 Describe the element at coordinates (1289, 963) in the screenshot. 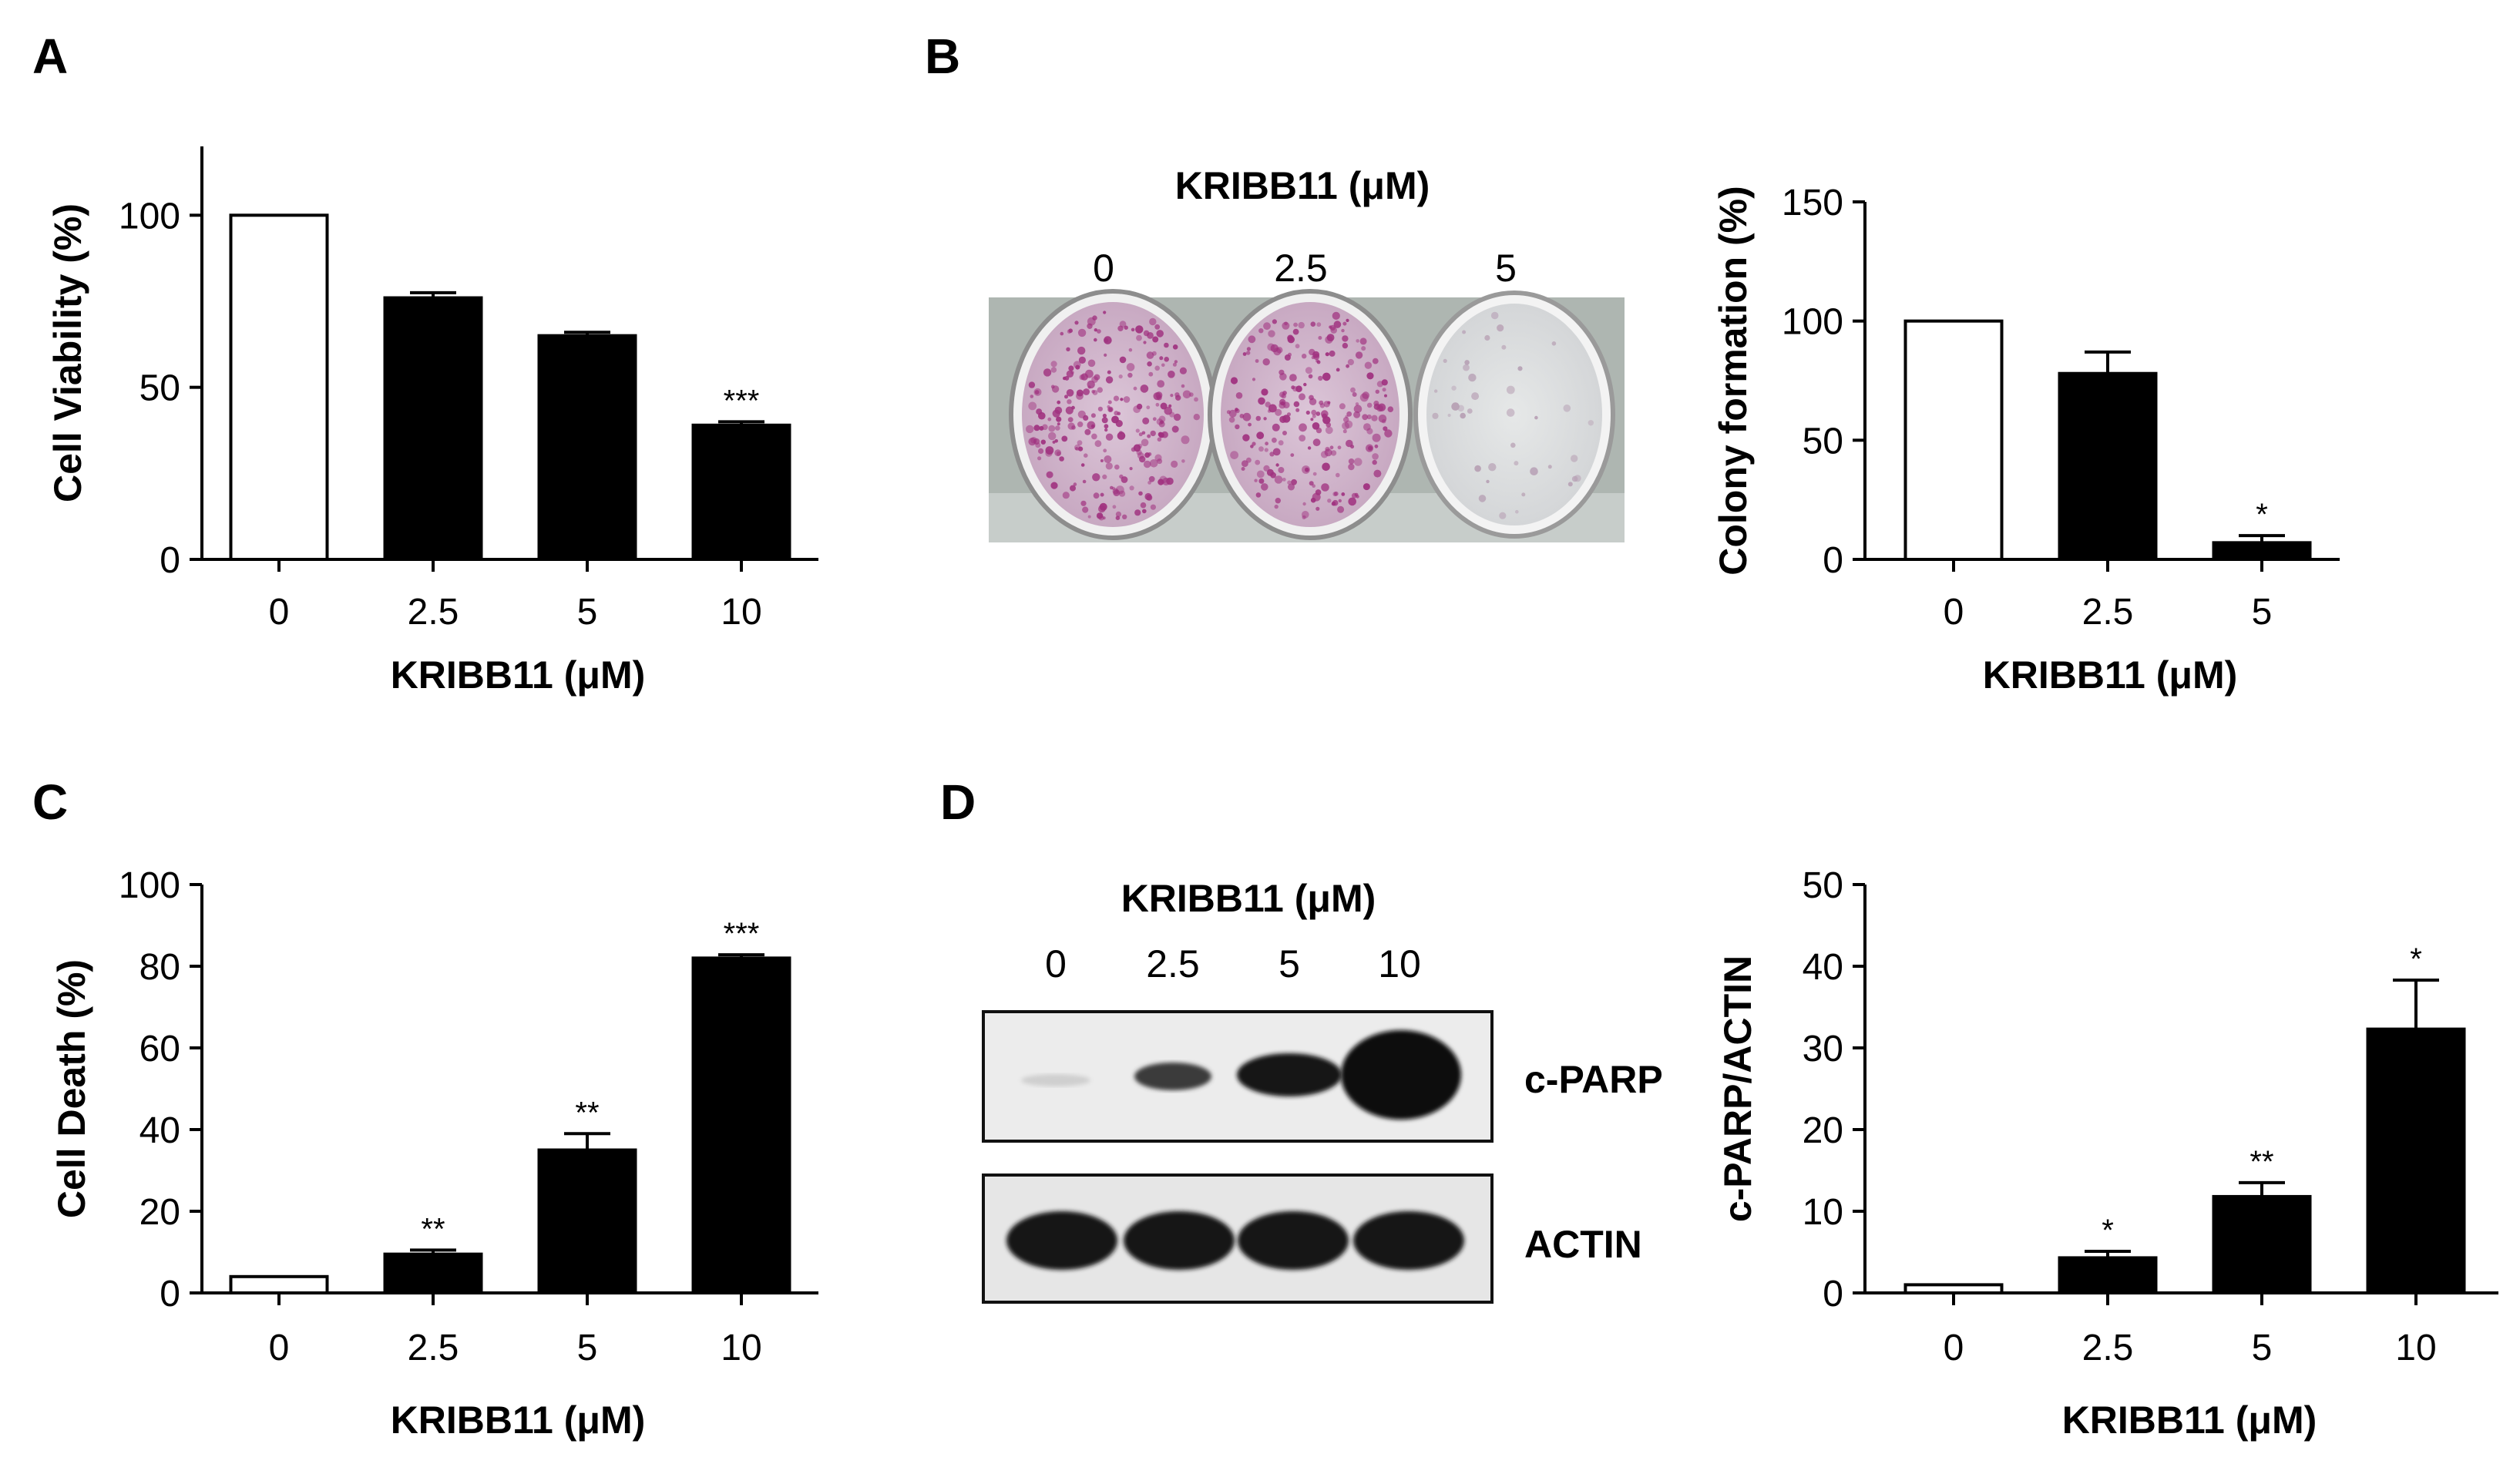

I see `blot-lane-label: 5` at that location.